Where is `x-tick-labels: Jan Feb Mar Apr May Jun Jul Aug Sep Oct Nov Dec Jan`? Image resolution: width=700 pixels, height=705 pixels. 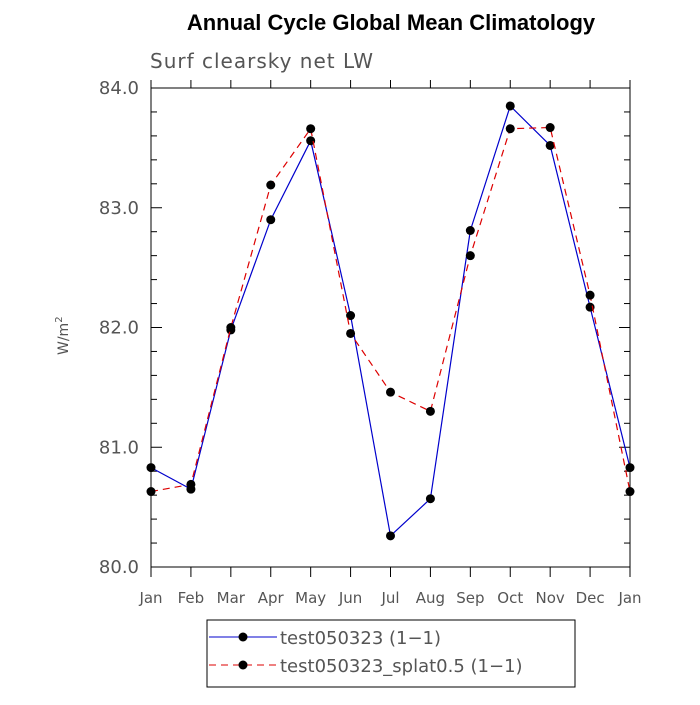
x-tick-labels: Jan Feb Mar Apr May Jun Jul Aug Sep Oct Nov Dec Jan is located at coordinates (389, 598).